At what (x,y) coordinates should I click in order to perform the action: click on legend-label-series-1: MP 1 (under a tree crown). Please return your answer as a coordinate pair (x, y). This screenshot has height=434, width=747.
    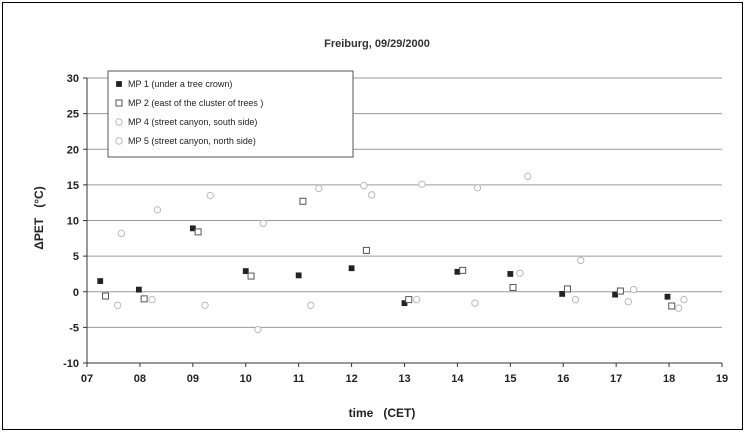
    Looking at the image, I should click on (180, 84).